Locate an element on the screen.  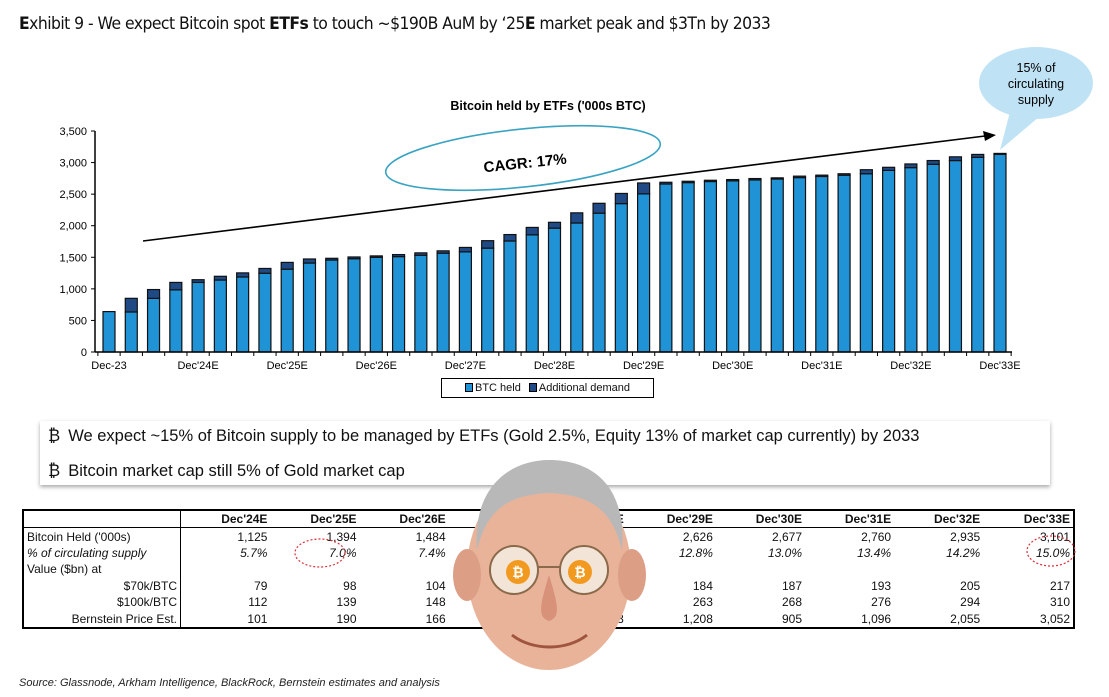
table-cell: 139 is located at coordinates (346, 602).